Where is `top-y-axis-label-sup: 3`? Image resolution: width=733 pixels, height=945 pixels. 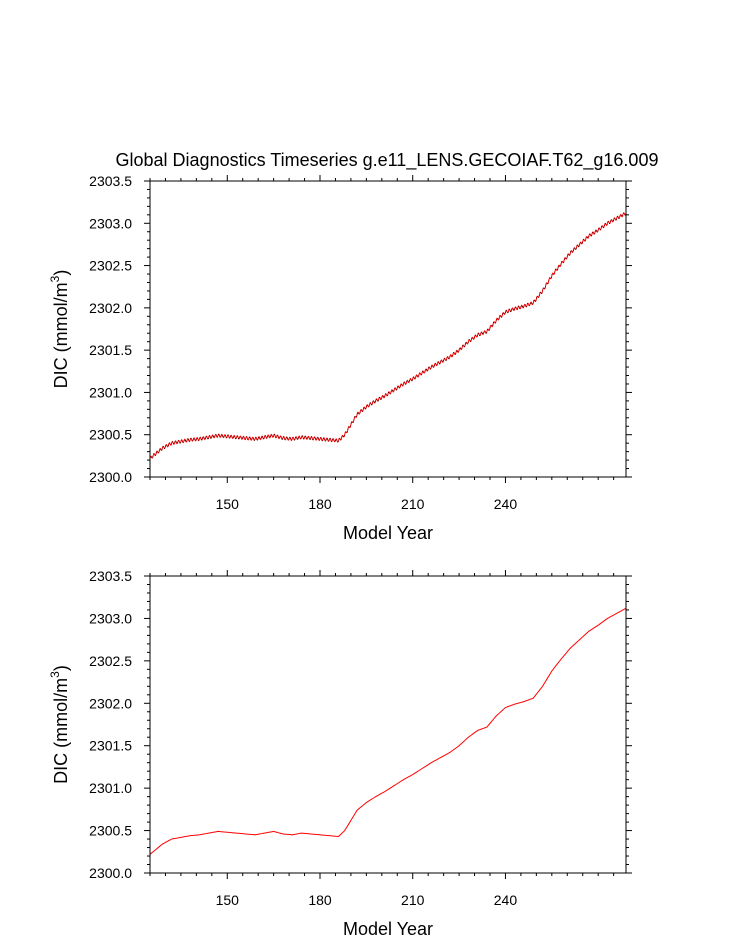
top-y-axis-label-sup: 3 is located at coordinates (55, 278).